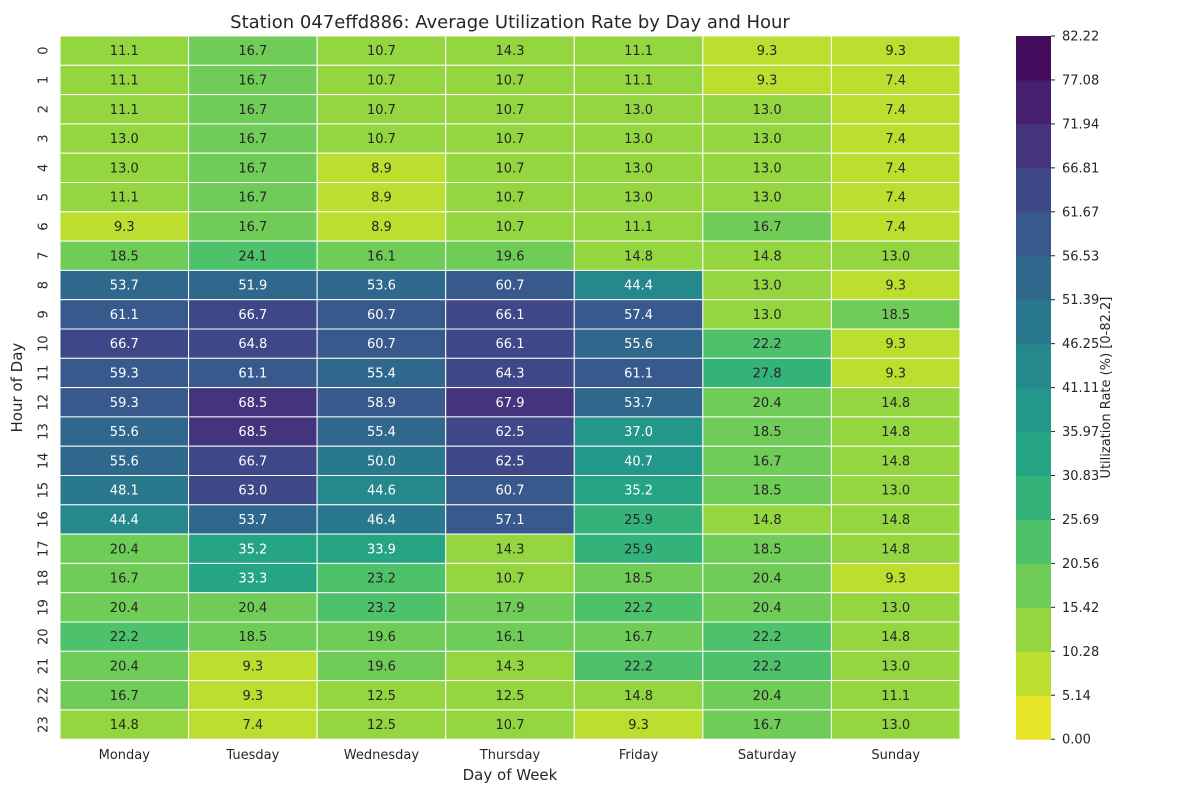 This screenshot has width=1200, height=800. Describe the element at coordinates (381, 373) in the screenshot. I see `cell-value-label: 55.4` at that location.